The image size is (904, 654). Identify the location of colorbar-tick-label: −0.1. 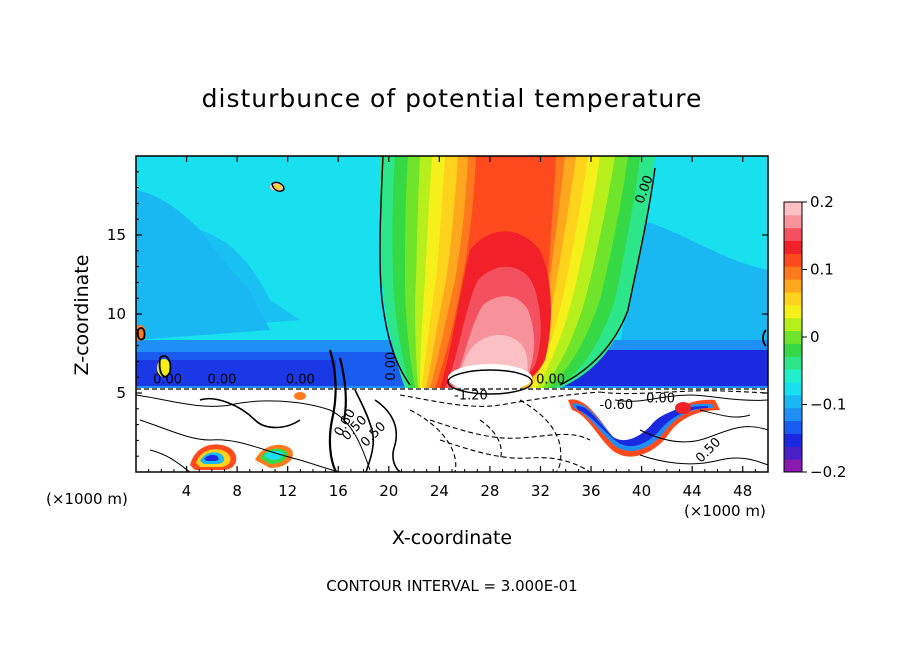
(828, 405).